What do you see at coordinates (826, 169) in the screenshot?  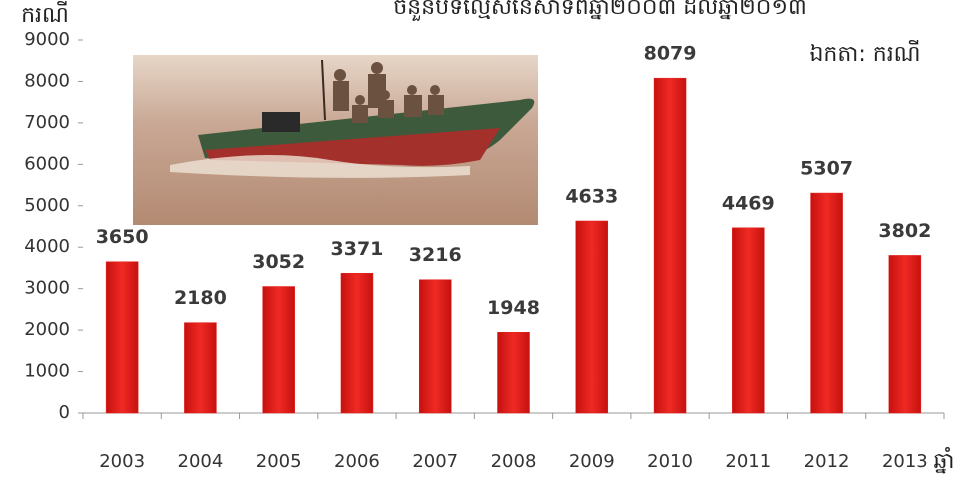 I see `value-label: 5307` at bounding box center [826, 169].